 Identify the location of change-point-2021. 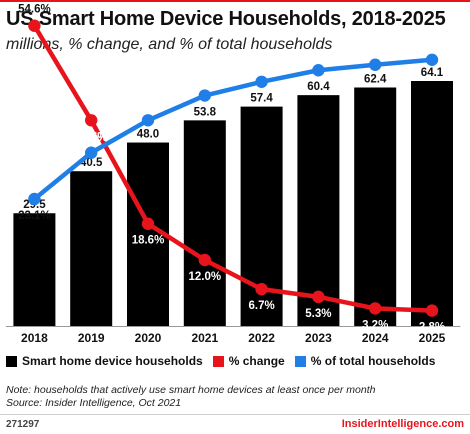
(204, 260).